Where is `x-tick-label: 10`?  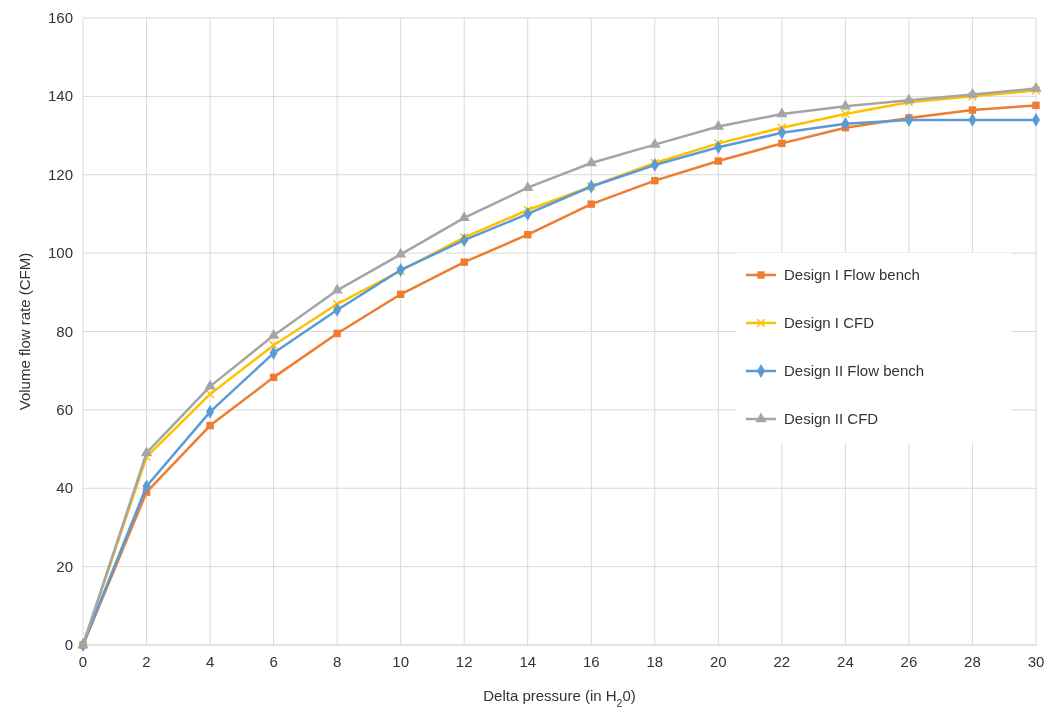
x-tick-label: 10 is located at coordinates (401, 661).